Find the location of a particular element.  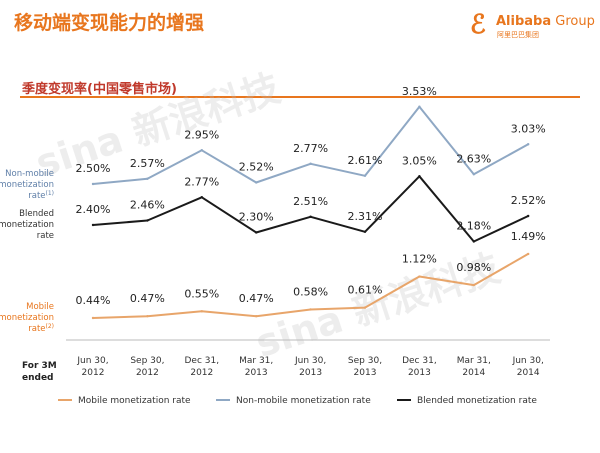

series-side-label-mobile: monetization is located at coordinates (27, 318).